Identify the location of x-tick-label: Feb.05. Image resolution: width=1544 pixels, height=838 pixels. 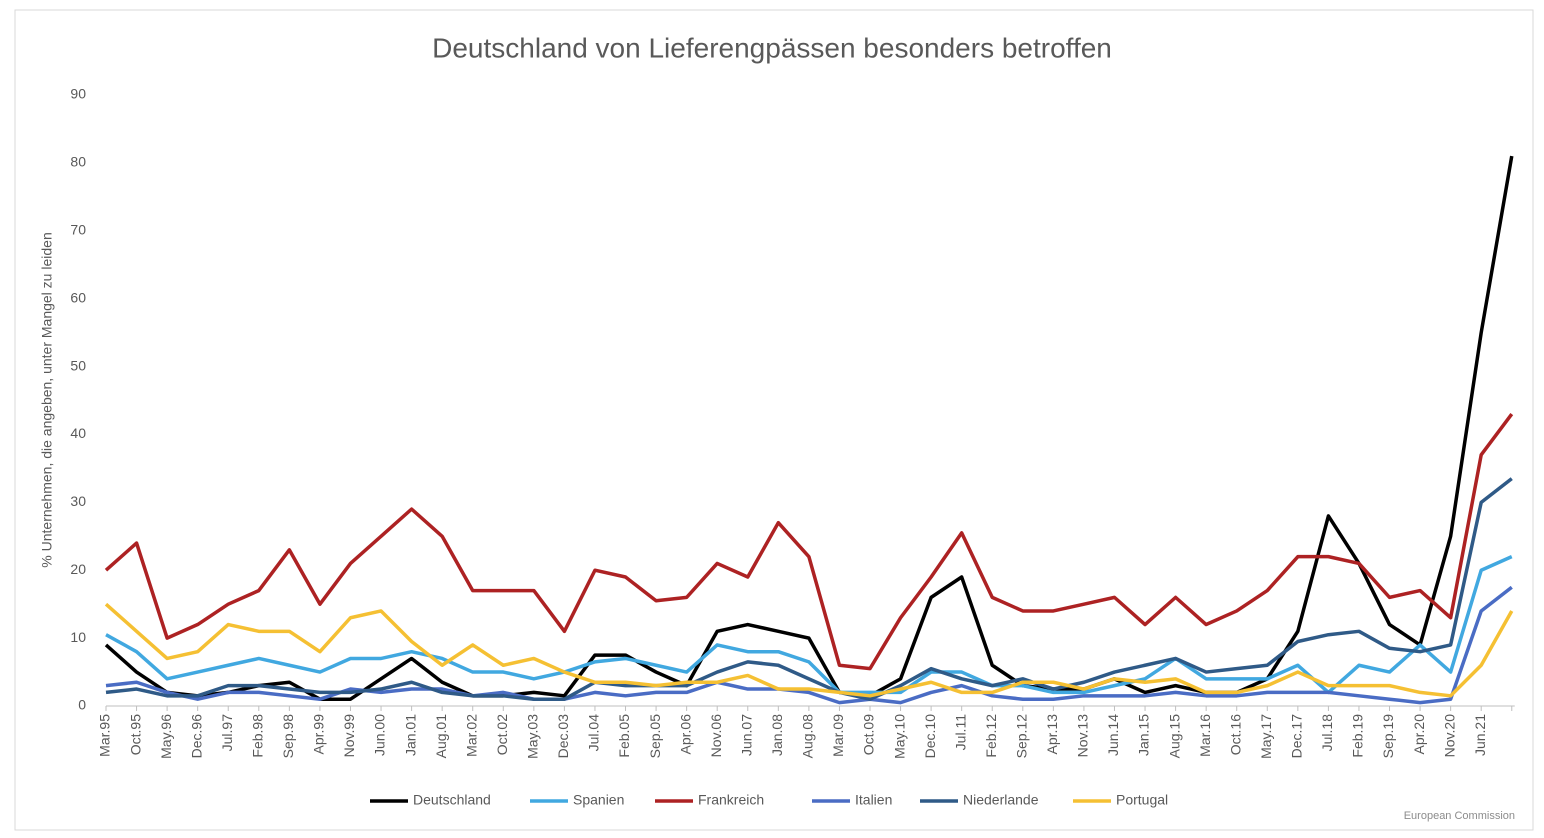
(624, 736).